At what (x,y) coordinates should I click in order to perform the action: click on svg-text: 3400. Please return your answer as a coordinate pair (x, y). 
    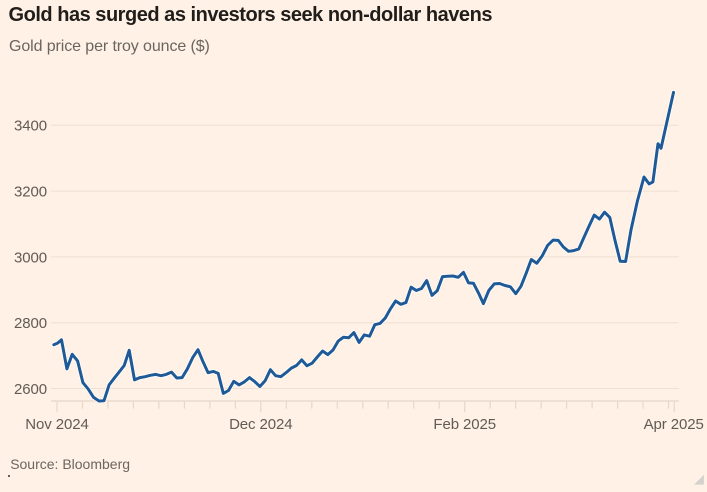
    Looking at the image, I should click on (30, 126).